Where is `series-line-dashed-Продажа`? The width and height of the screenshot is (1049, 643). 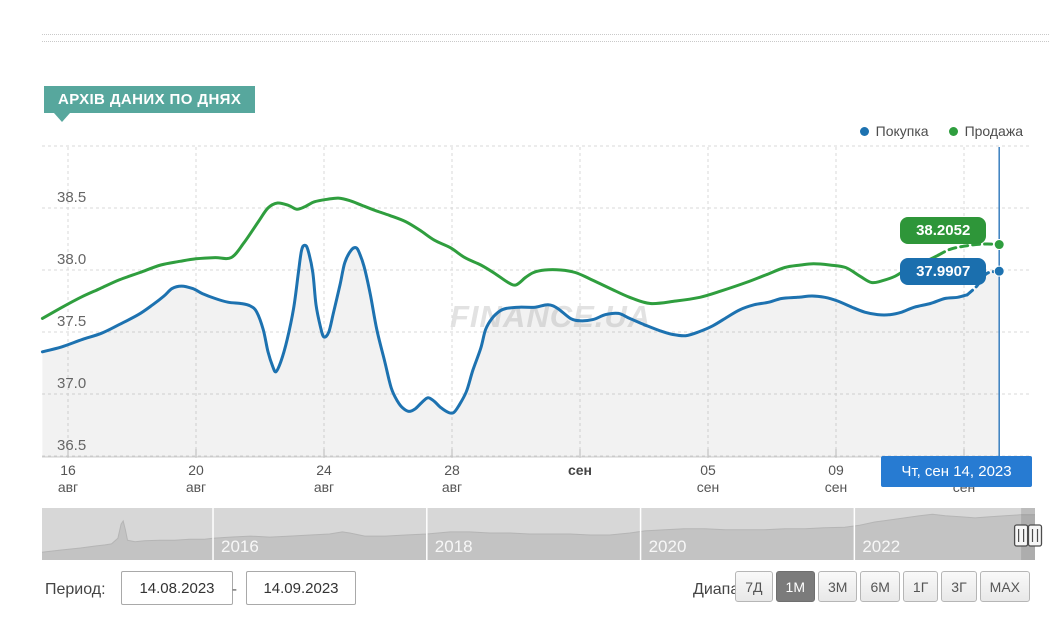 series-line-dashed-Продажа is located at coordinates (968, 249).